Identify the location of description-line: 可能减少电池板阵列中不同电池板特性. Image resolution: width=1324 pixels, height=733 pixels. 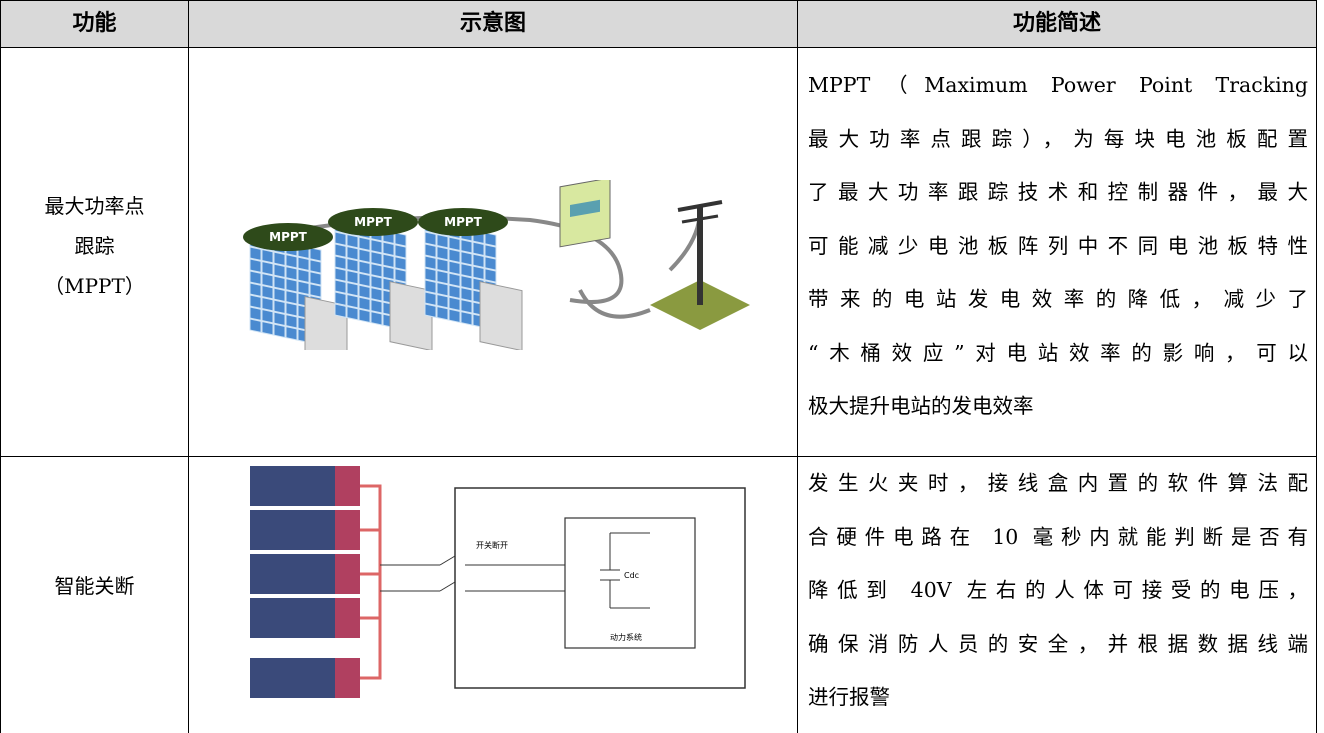
(1058, 245).